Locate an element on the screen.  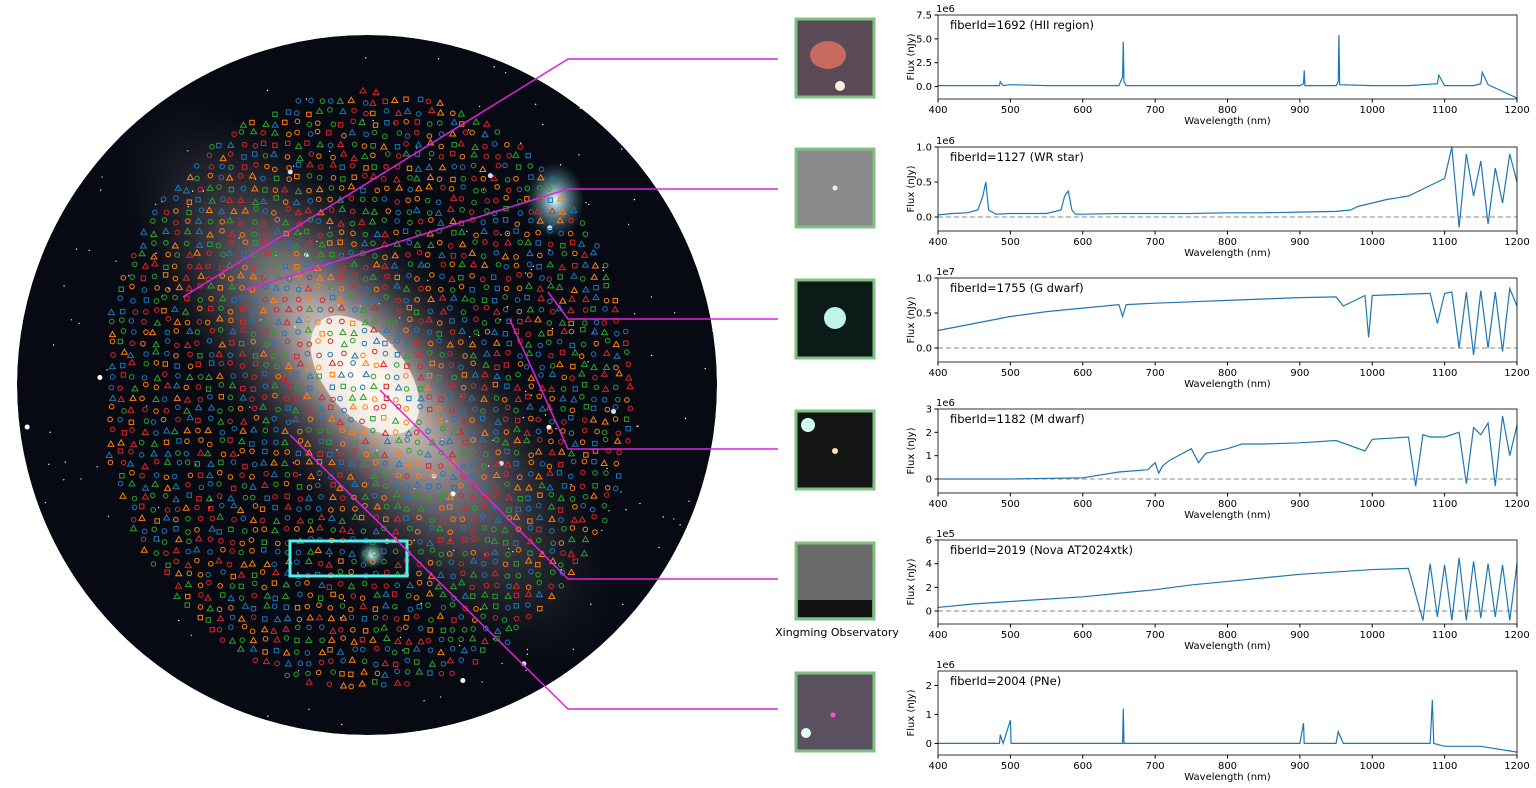
spectrum-line is located at coordinates (1227, 187).